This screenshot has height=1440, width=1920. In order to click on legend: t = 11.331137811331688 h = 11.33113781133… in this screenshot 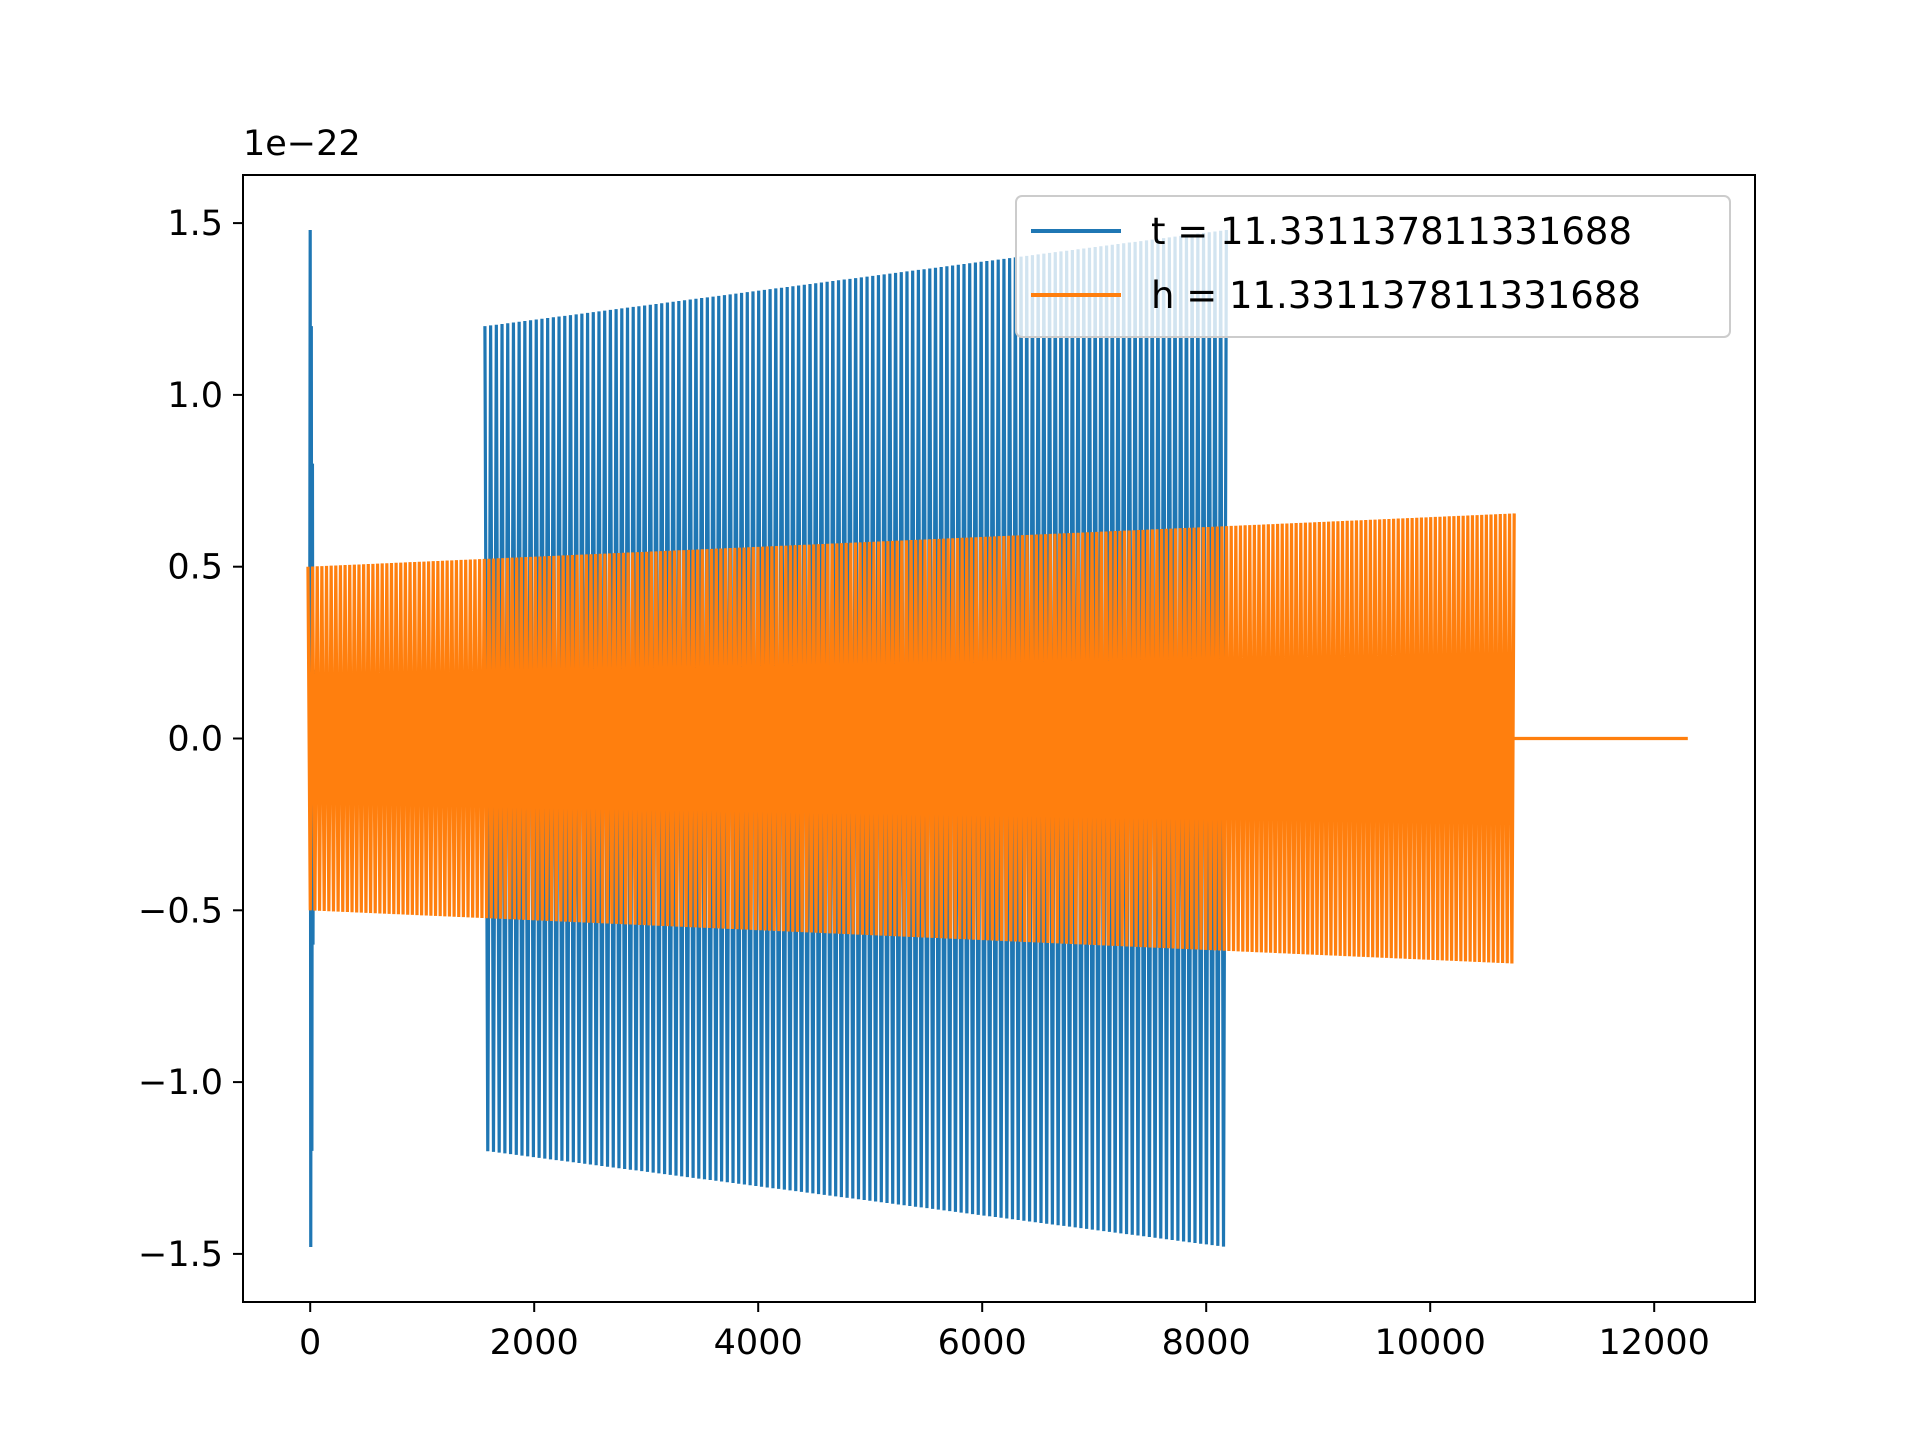, I will do `click(1373, 266)`.